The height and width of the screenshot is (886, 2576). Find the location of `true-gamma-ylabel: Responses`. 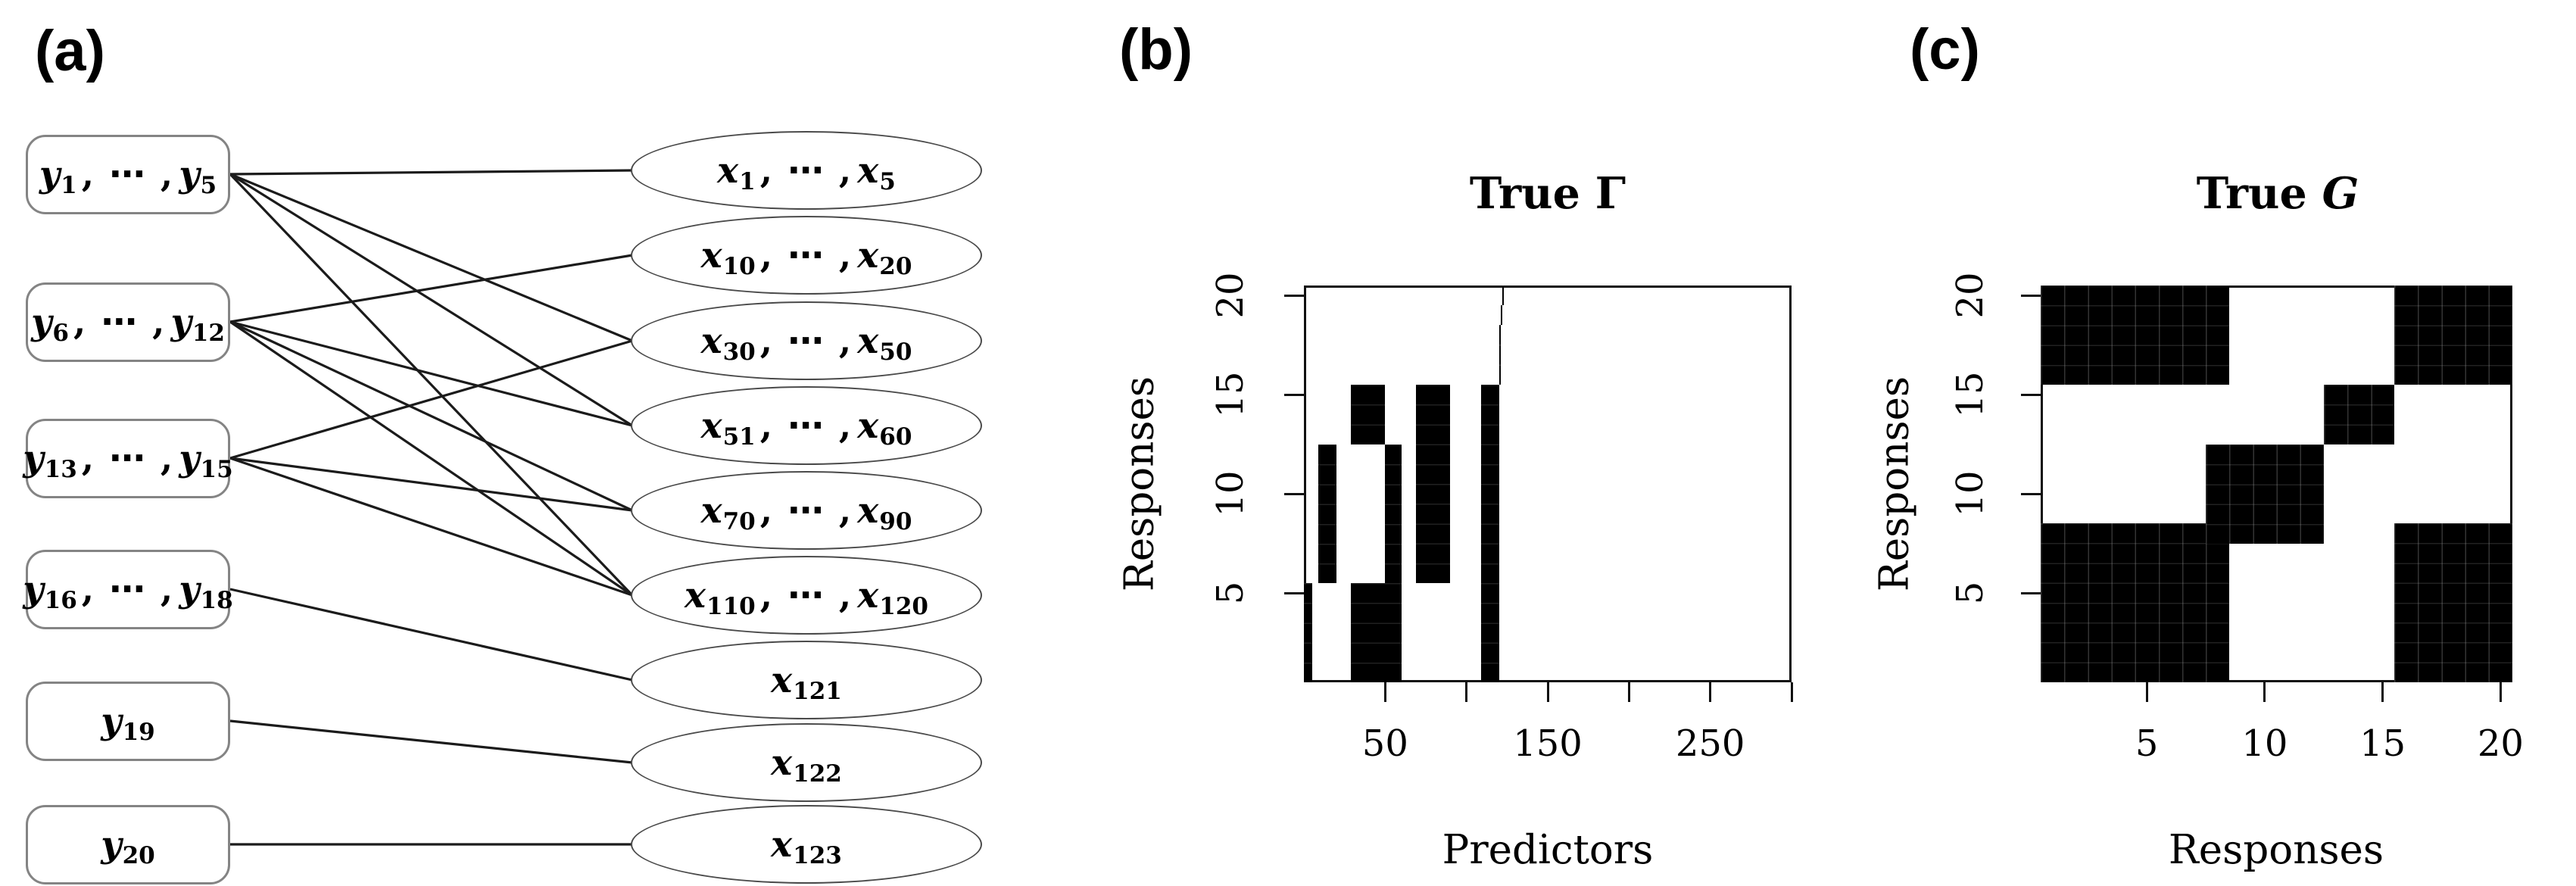

true-gamma-ylabel: Responses is located at coordinates (1139, 484).